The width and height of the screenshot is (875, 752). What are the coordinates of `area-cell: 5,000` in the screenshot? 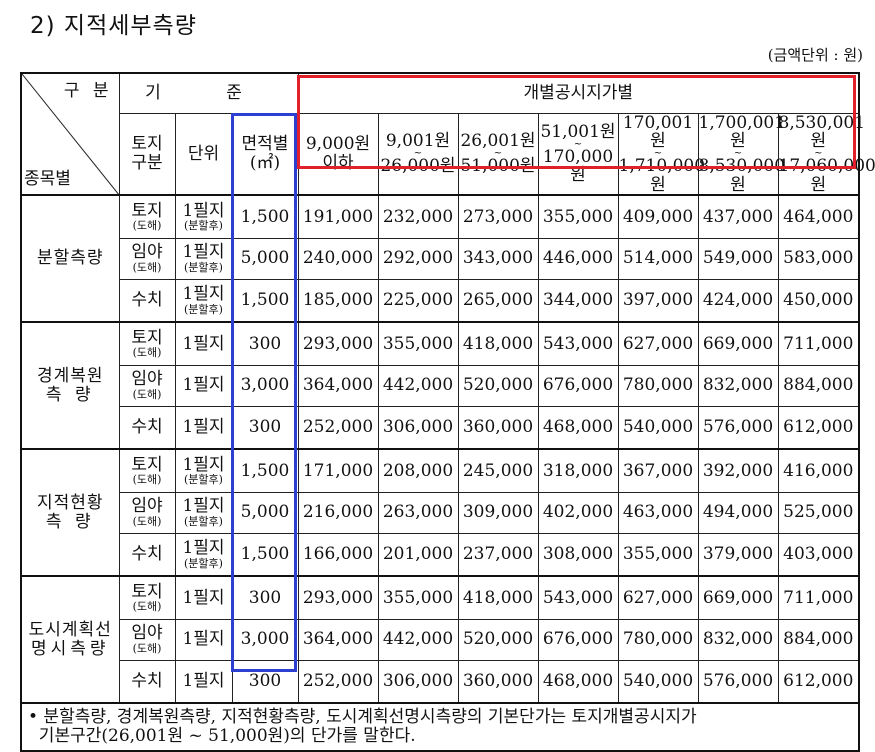 It's located at (265, 512).